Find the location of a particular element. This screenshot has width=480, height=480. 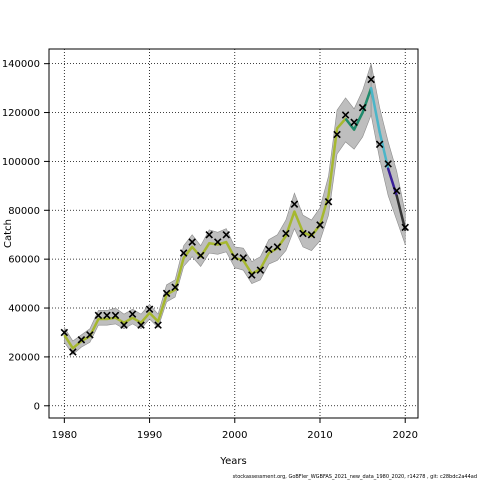

x-tick-label: 1980 is located at coordinates (64, 435).